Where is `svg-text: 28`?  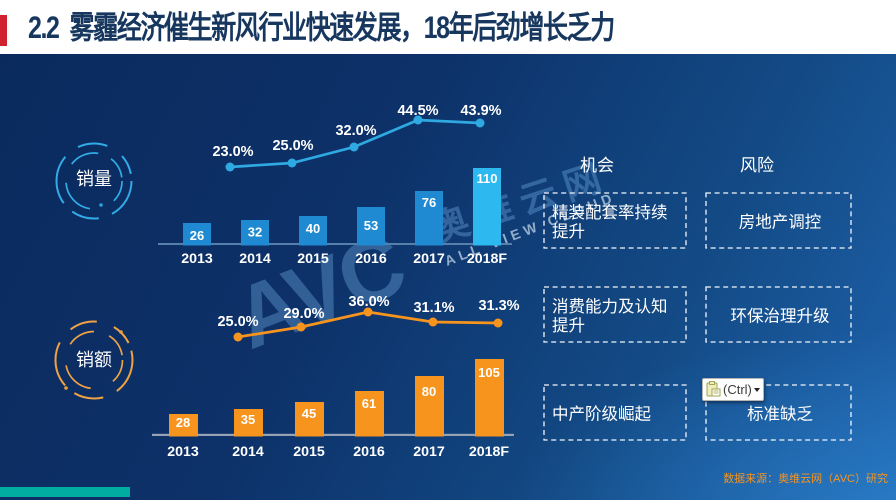
svg-text: 28 is located at coordinates (183, 422).